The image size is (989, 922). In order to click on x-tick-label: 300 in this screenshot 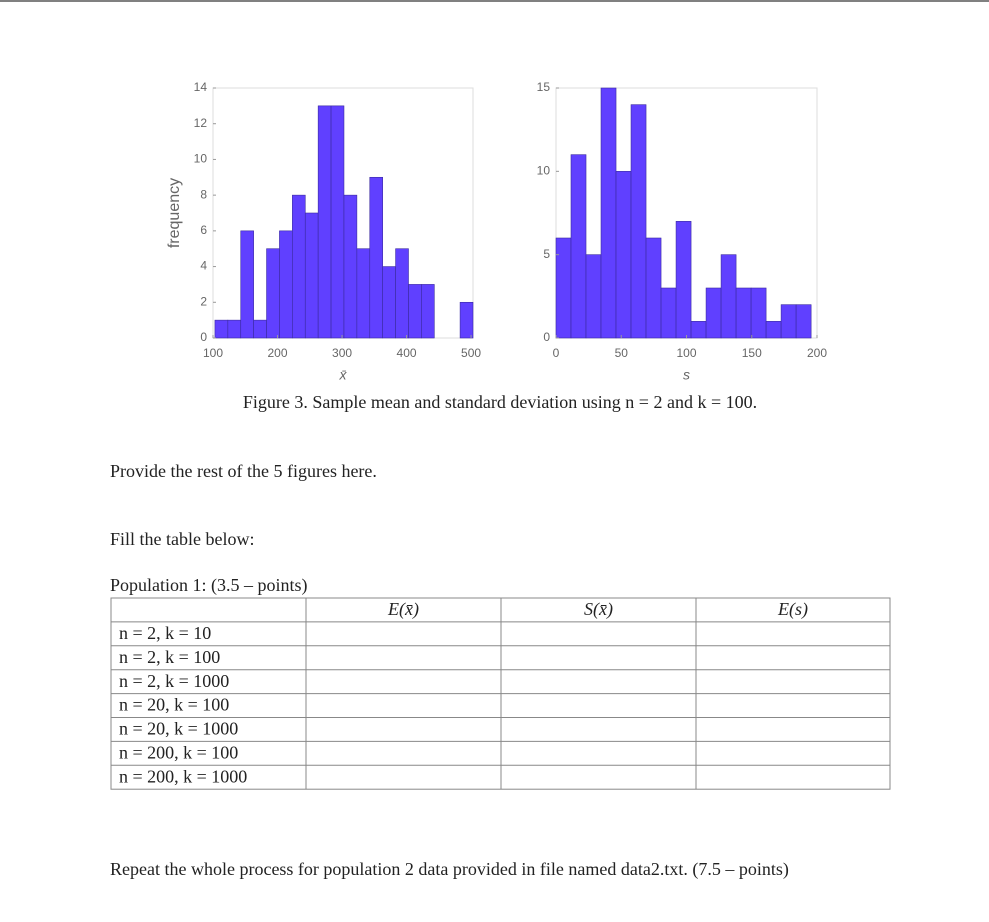, I will do `click(342, 353)`.